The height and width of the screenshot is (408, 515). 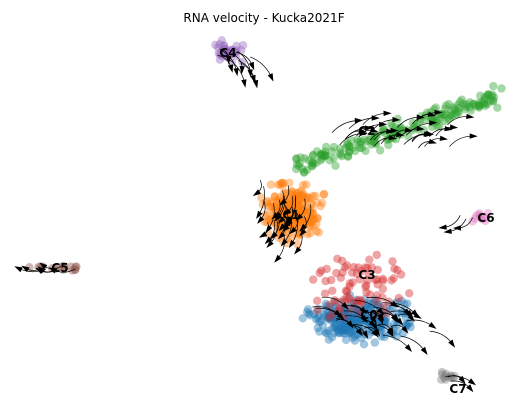 I want to click on cluster-label-c5: C5, so click(x=59, y=268).